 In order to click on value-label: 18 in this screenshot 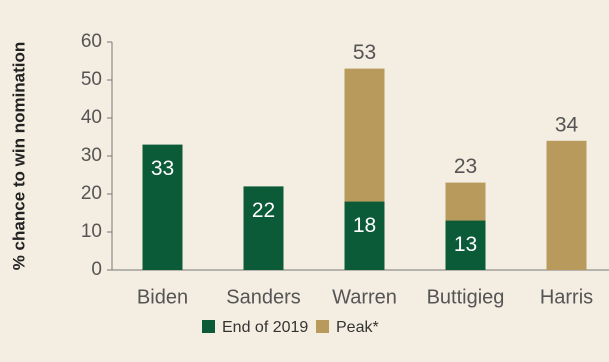, I will do `click(364, 225)`.